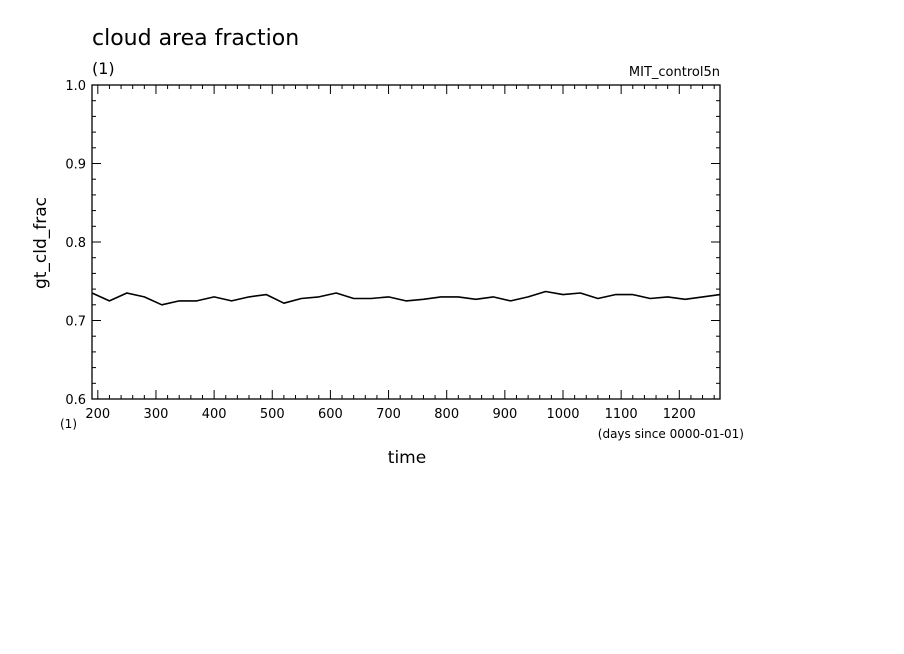 The width and height of the screenshot is (904, 654). I want to click on x-axis-label: time, so click(407, 458).